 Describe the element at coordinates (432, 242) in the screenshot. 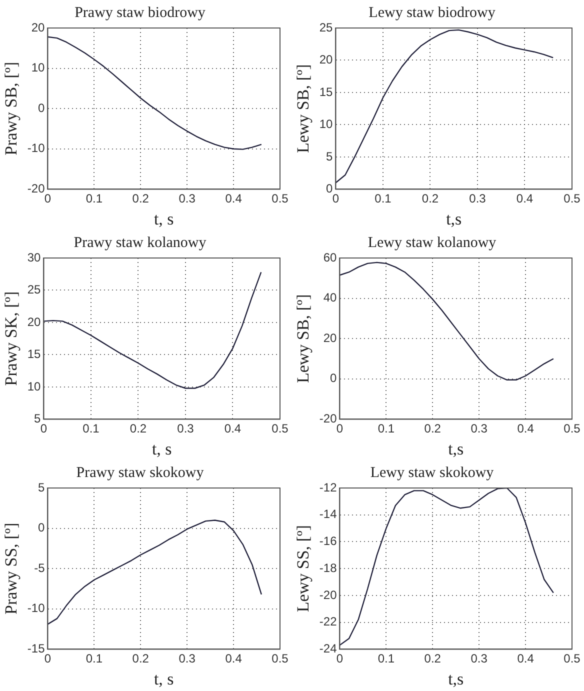

I see `chart-title: Lewy staw kolanowy` at that location.